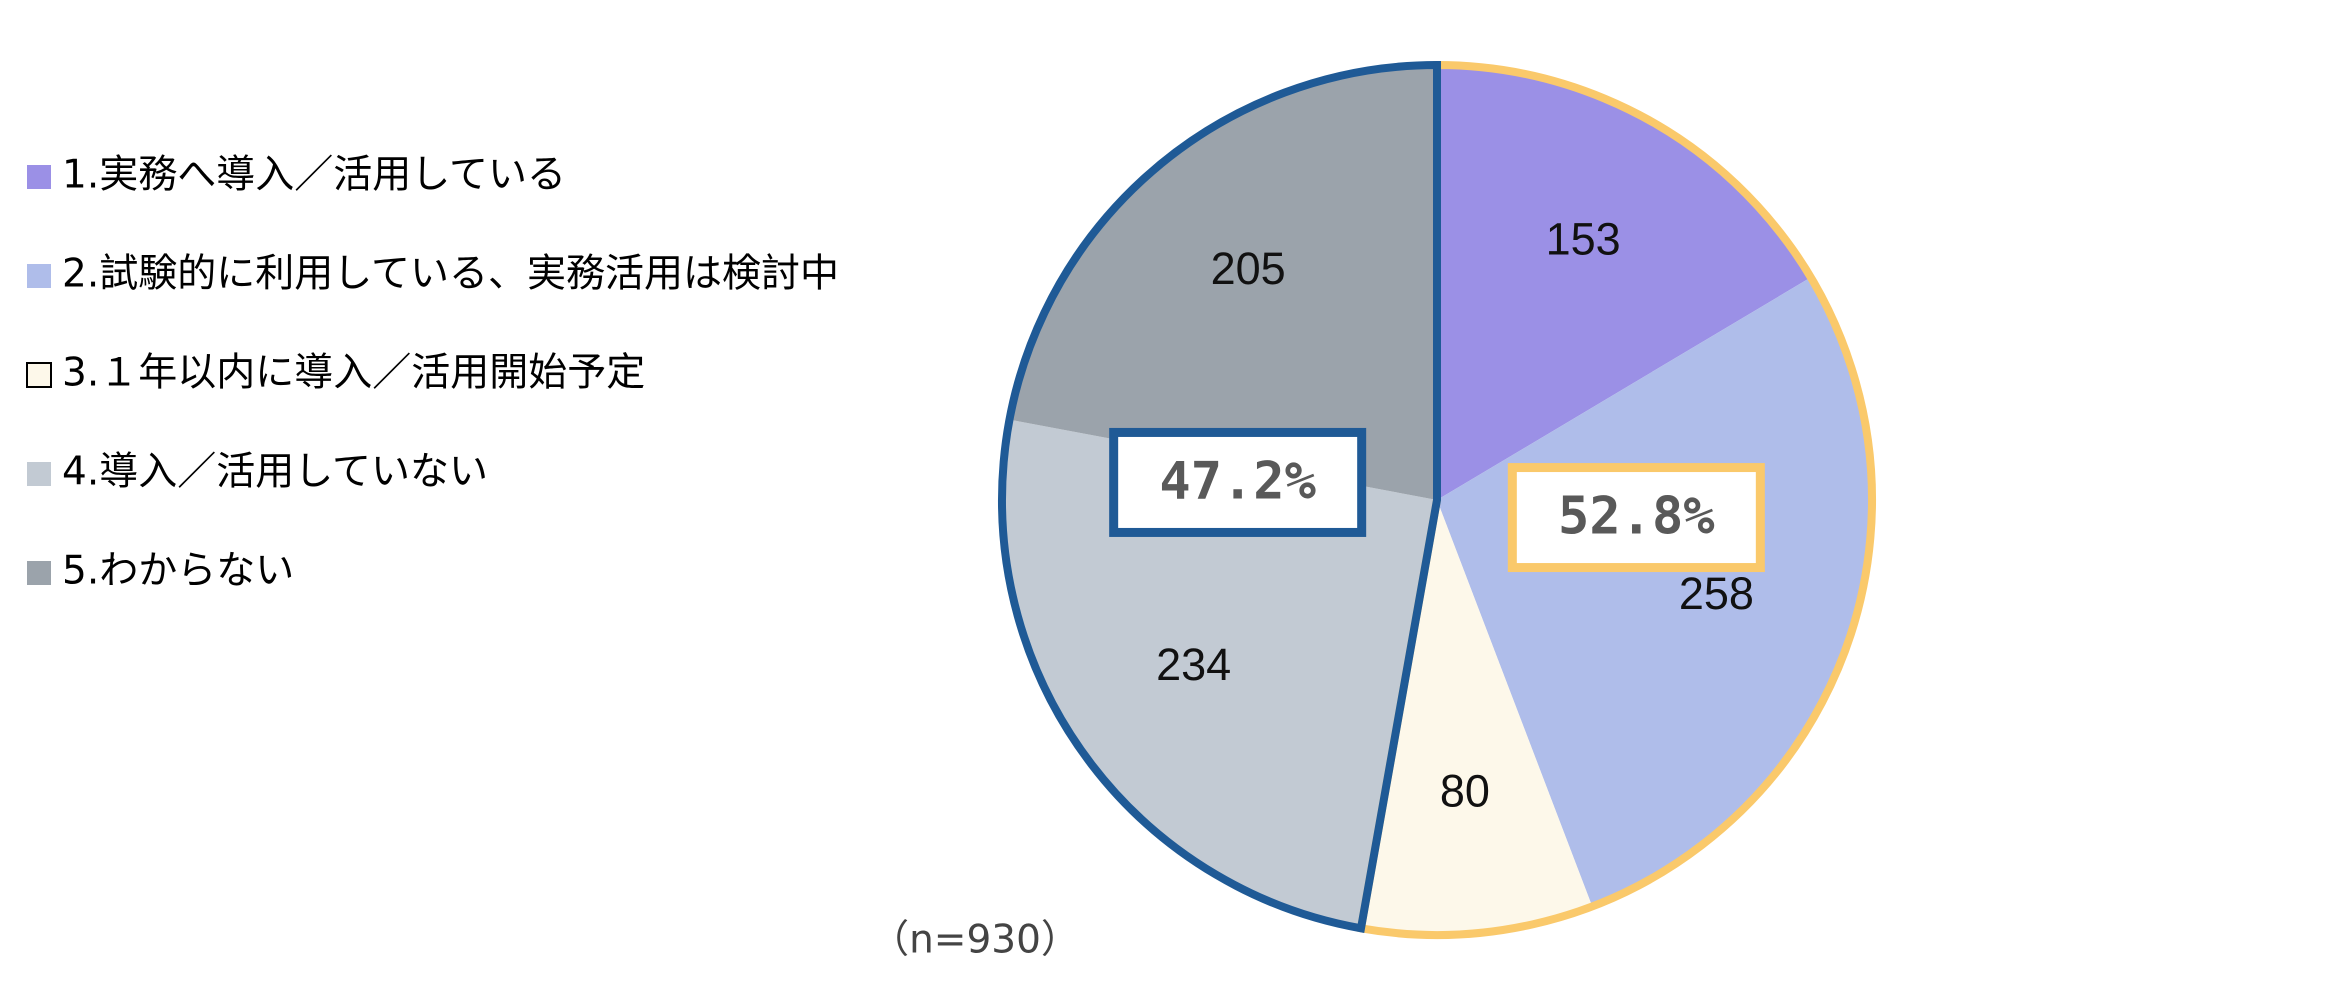 This screenshot has width=2339, height=1003. I want to click on value-label: 153, so click(1583, 239).